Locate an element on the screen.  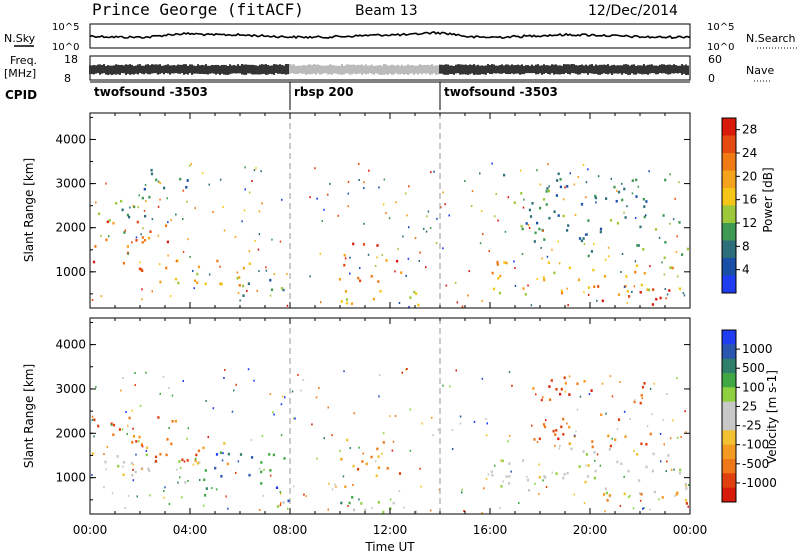
power-colorbar: 4 8 12 16 20 24 28 is located at coordinates (739, 205).